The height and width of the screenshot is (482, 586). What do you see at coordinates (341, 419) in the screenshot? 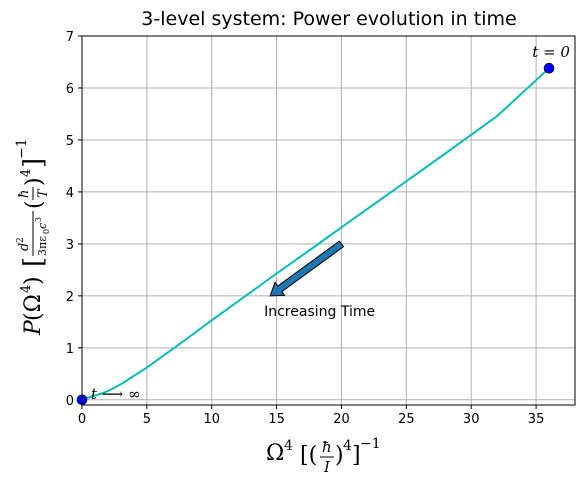
I see `x-tick-label: 20` at bounding box center [341, 419].